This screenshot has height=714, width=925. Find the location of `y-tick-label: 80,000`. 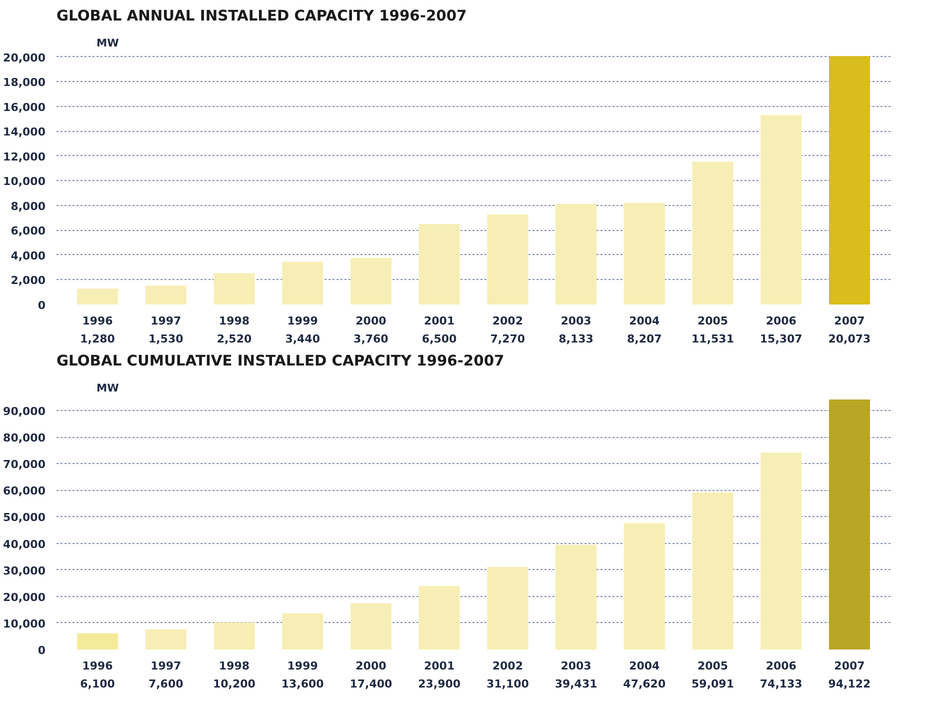

y-tick-label: 80,000 is located at coordinates (24, 438).